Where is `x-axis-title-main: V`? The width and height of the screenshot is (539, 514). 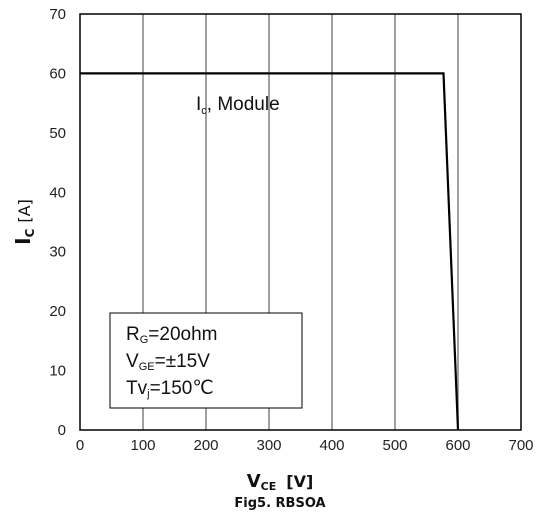
x-axis-title-main: V is located at coordinates (254, 481).